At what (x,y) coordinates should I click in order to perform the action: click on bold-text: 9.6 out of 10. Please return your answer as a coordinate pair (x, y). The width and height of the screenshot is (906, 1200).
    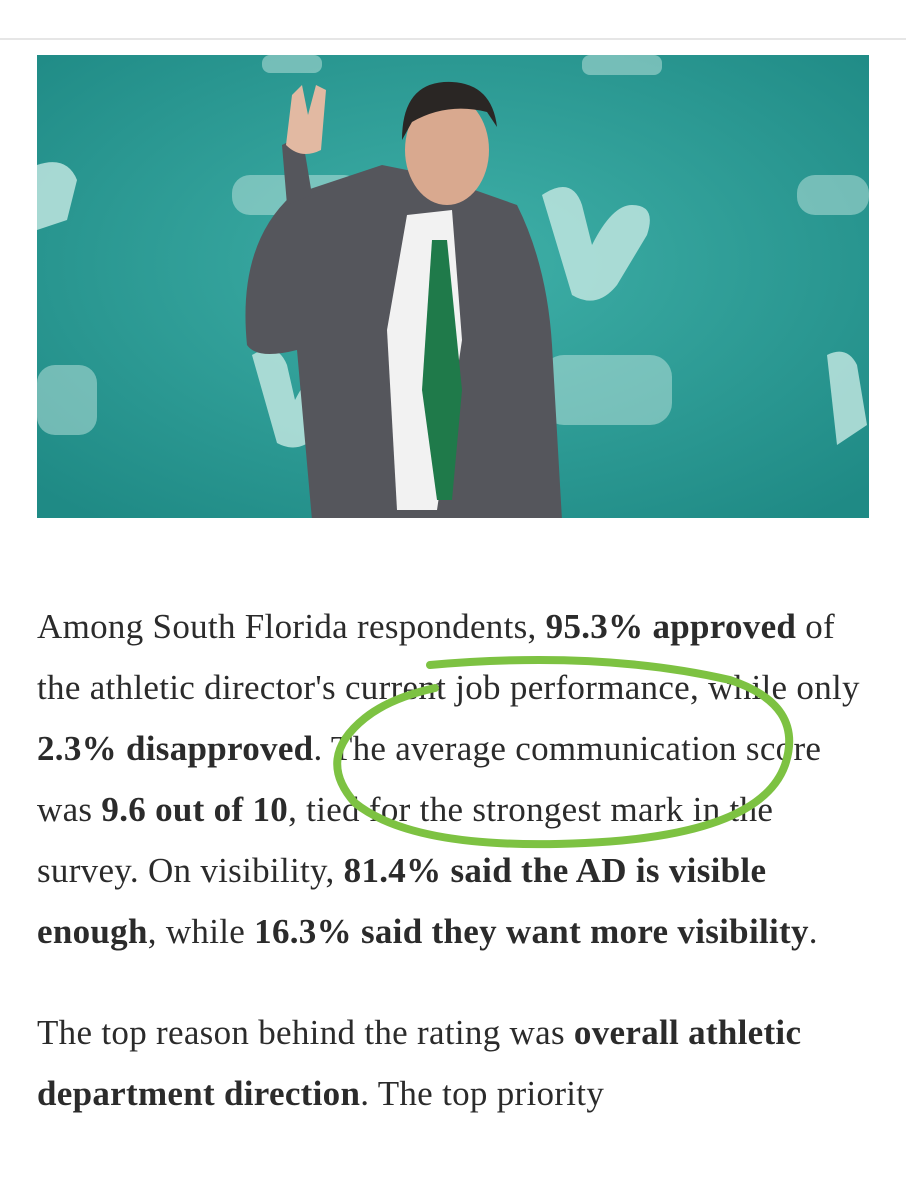
    Looking at the image, I should click on (195, 809).